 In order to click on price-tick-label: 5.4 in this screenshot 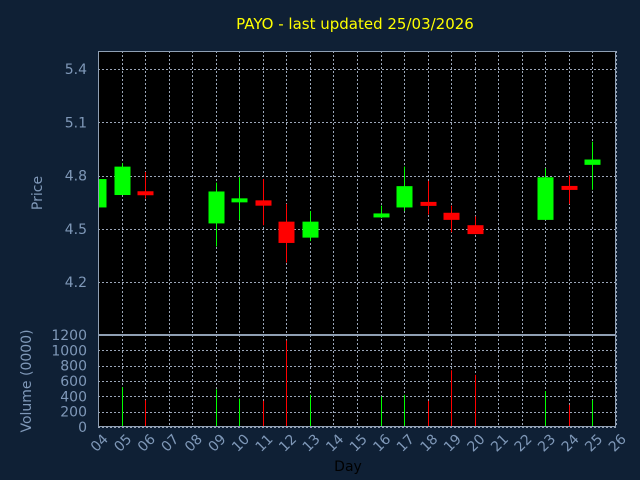, I will do `click(76, 70)`.